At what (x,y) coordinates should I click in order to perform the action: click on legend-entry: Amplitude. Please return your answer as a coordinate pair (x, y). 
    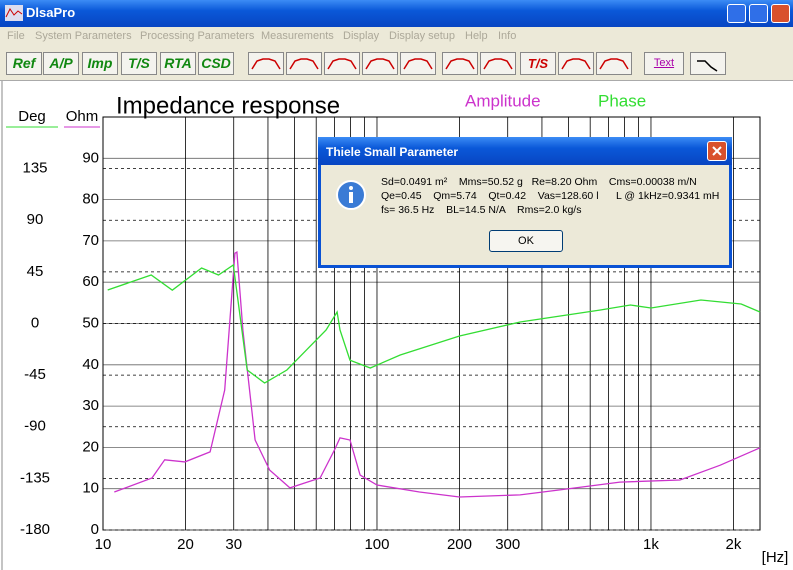
    Looking at the image, I should click on (503, 100).